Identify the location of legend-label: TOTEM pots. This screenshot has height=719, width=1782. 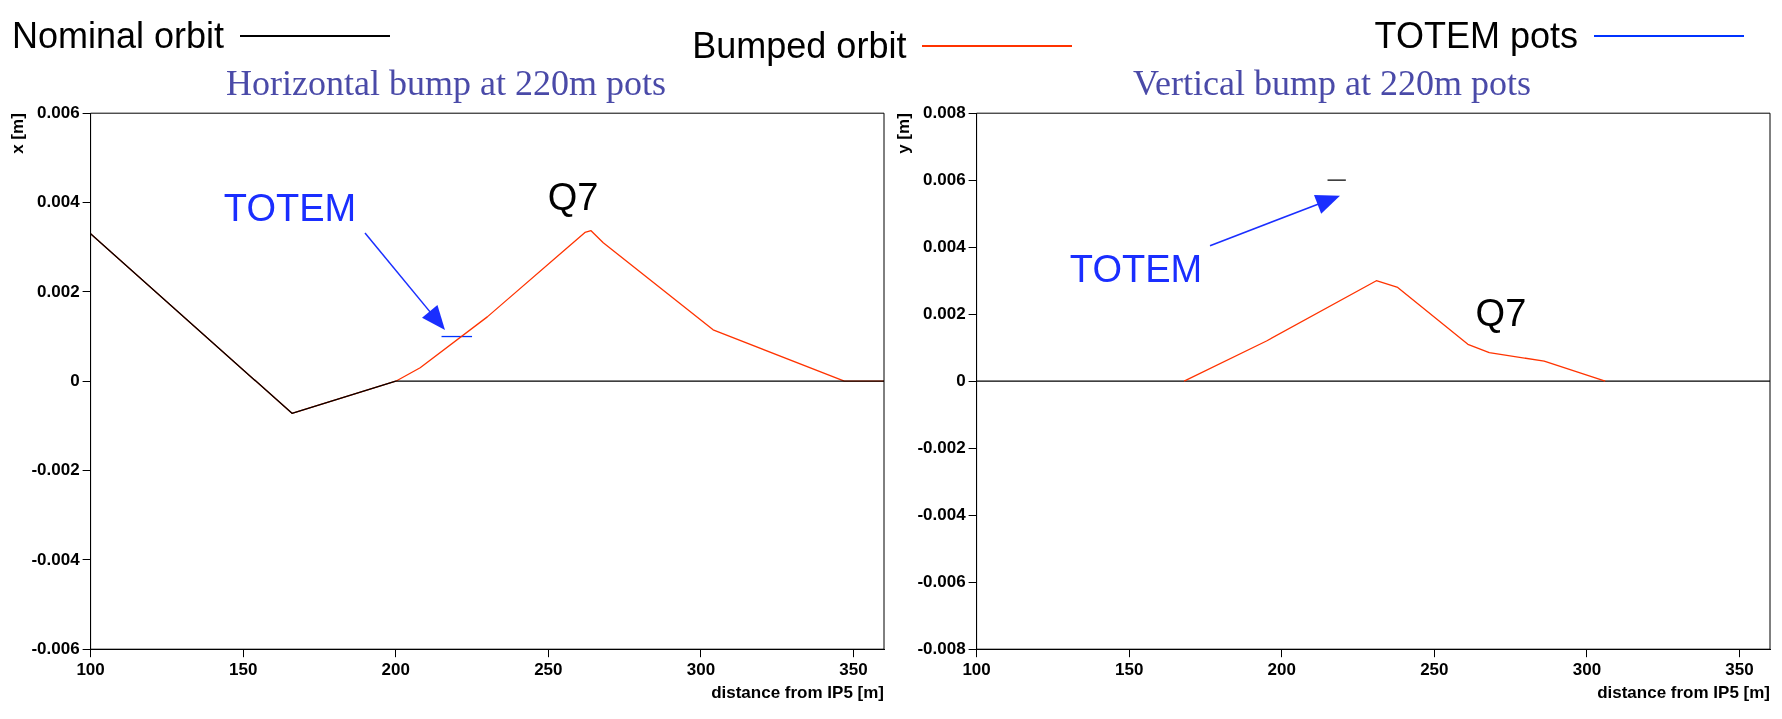
(1476, 36).